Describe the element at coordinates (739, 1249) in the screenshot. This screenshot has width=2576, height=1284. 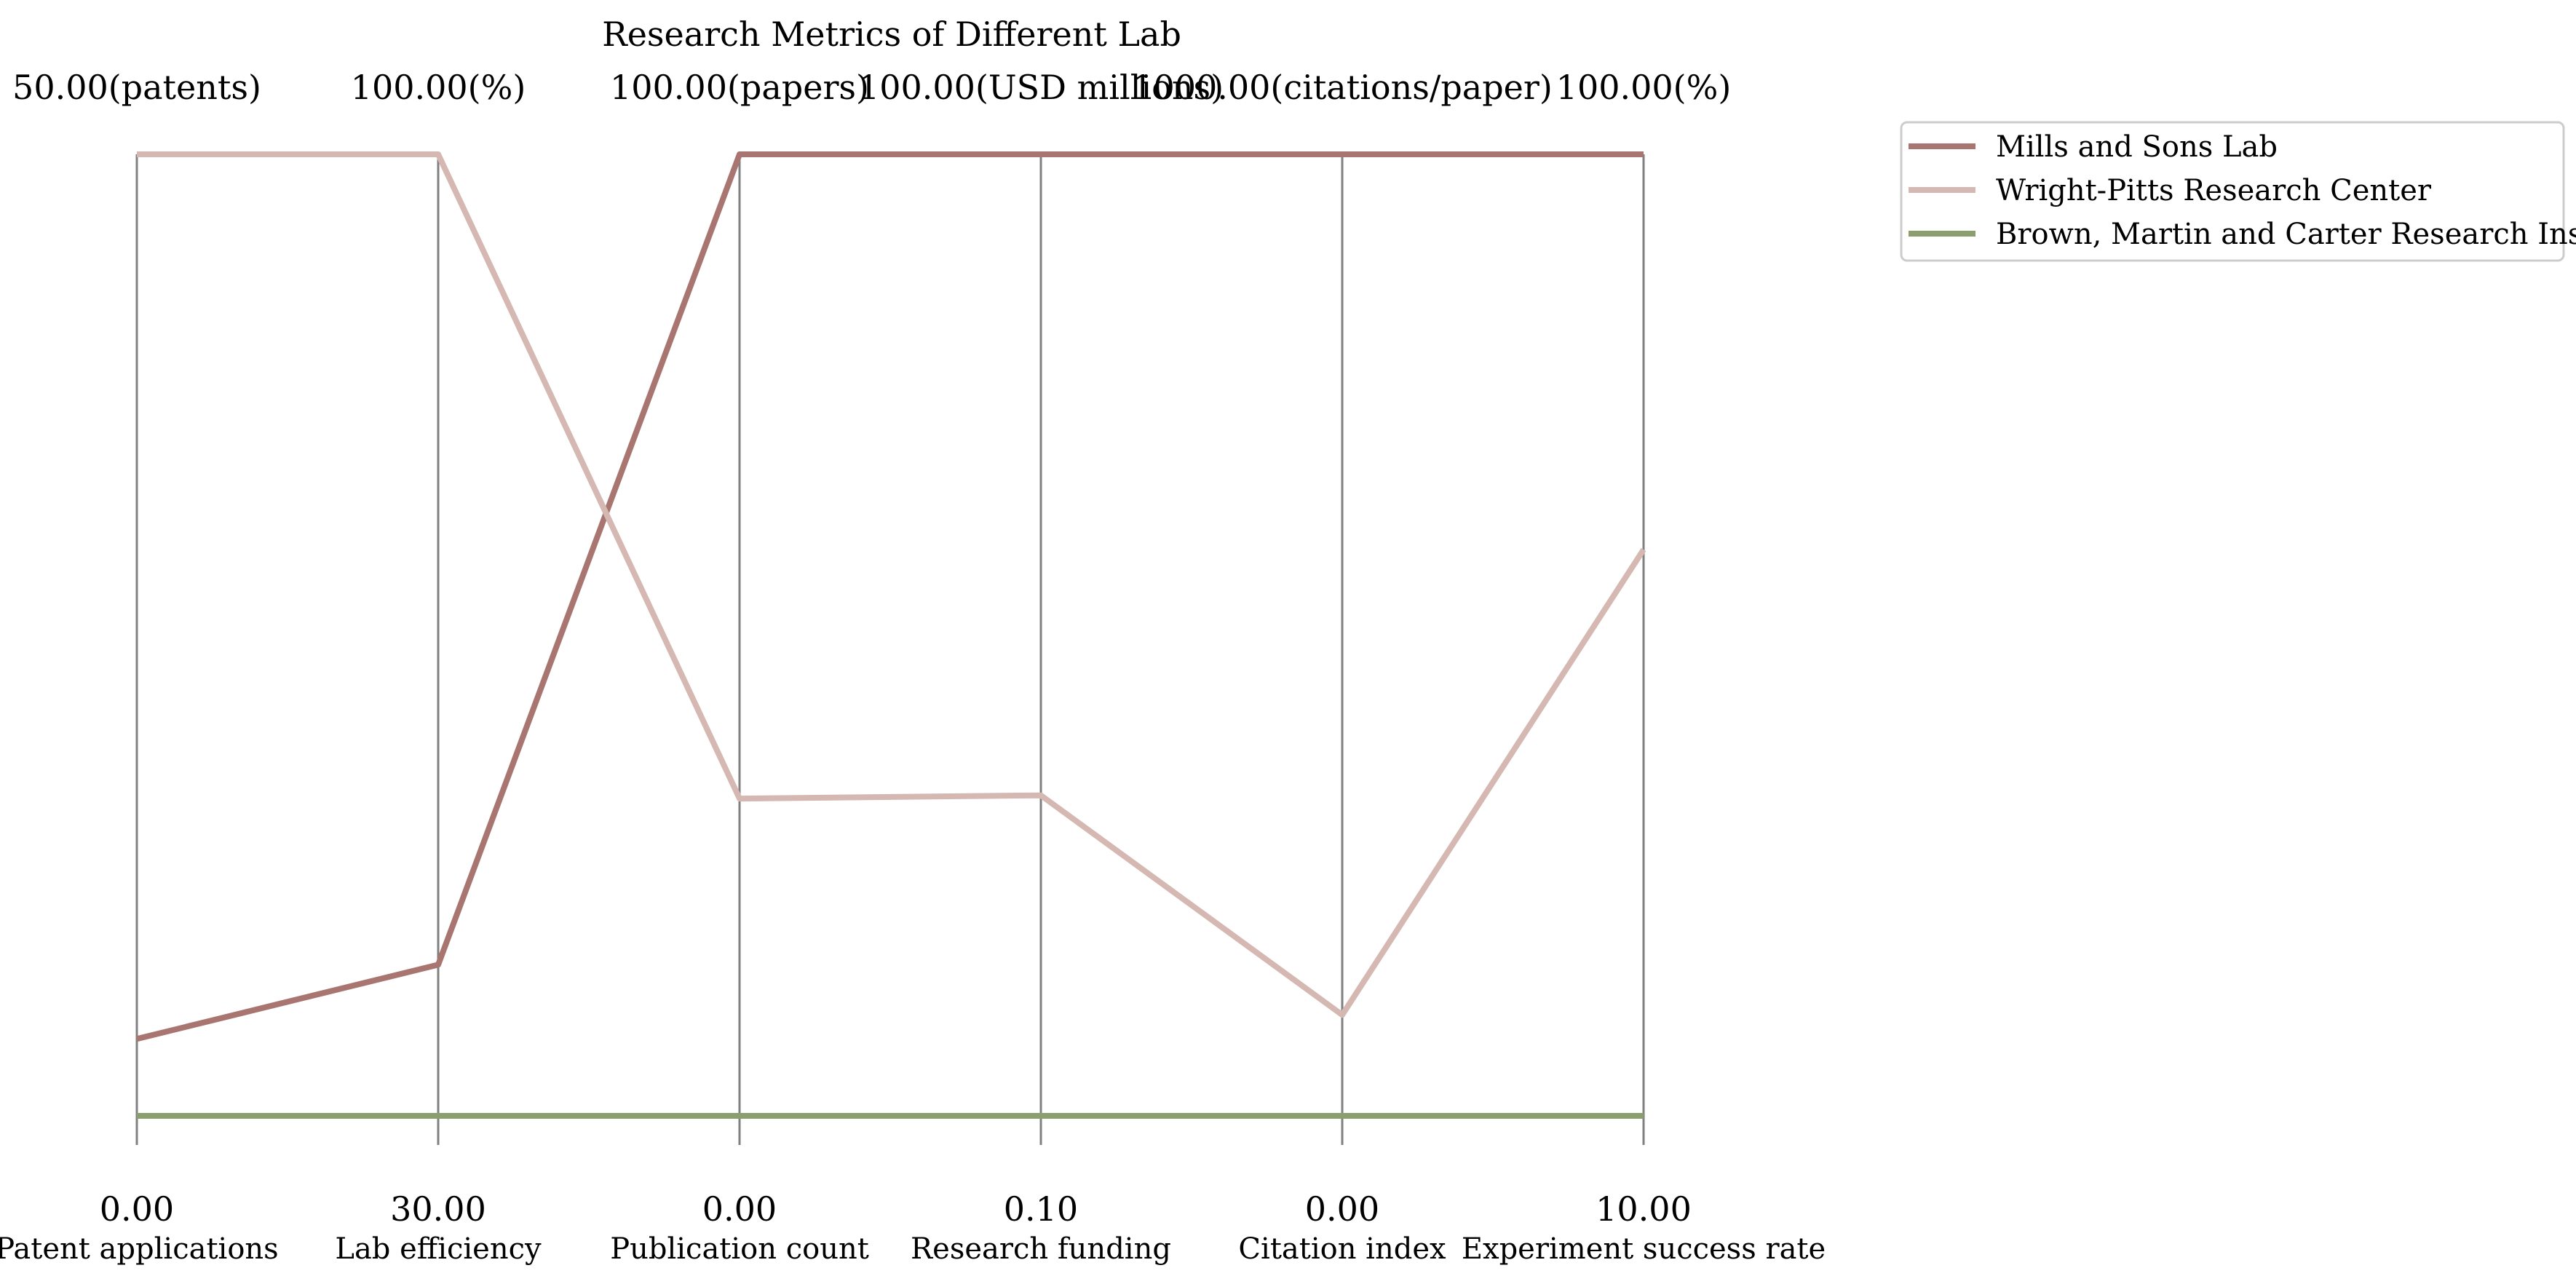
I see `axis-name: Publication count` at that location.